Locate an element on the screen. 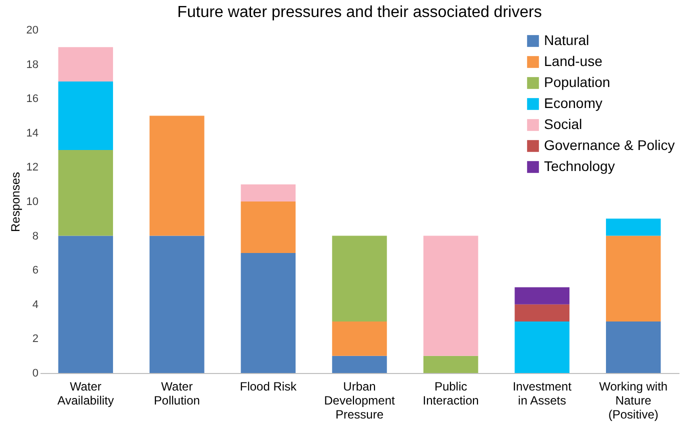  chart-title: Future water pressures and their associated drivers is located at coordinates (359, 12).